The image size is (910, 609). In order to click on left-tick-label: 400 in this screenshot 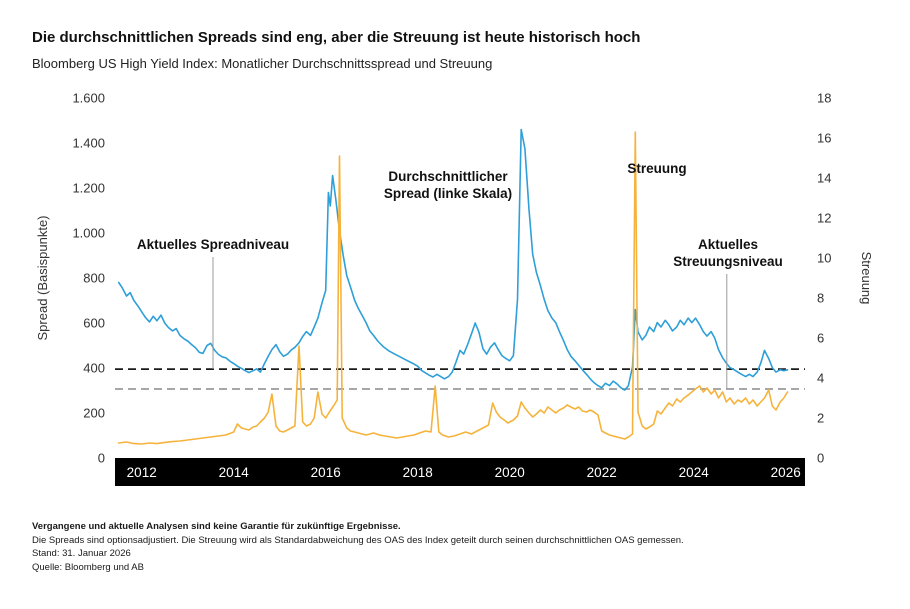, I will do `click(94, 368)`.